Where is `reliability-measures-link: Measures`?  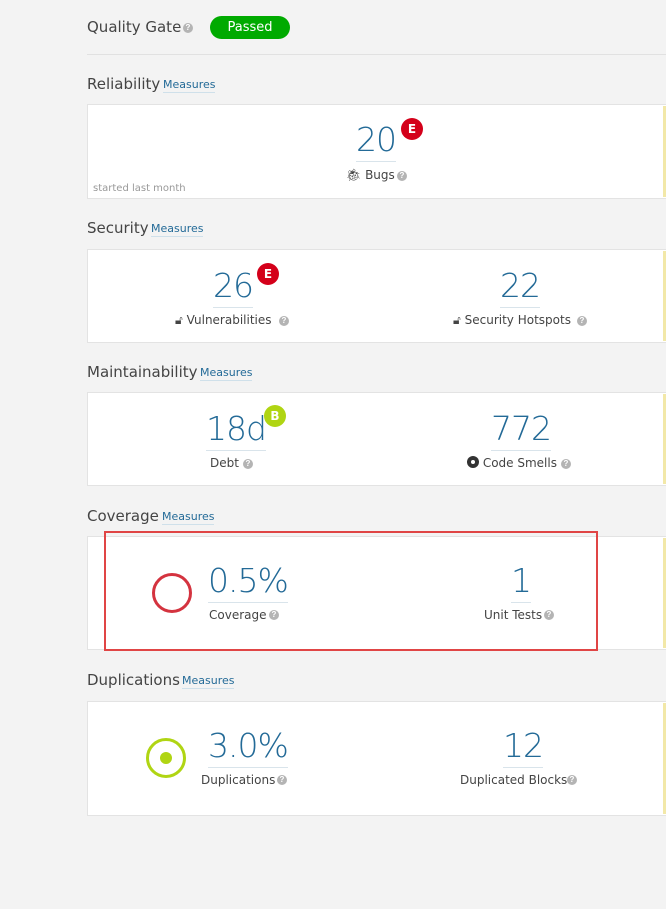
reliability-measures-link: Measures is located at coordinates (189, 85).